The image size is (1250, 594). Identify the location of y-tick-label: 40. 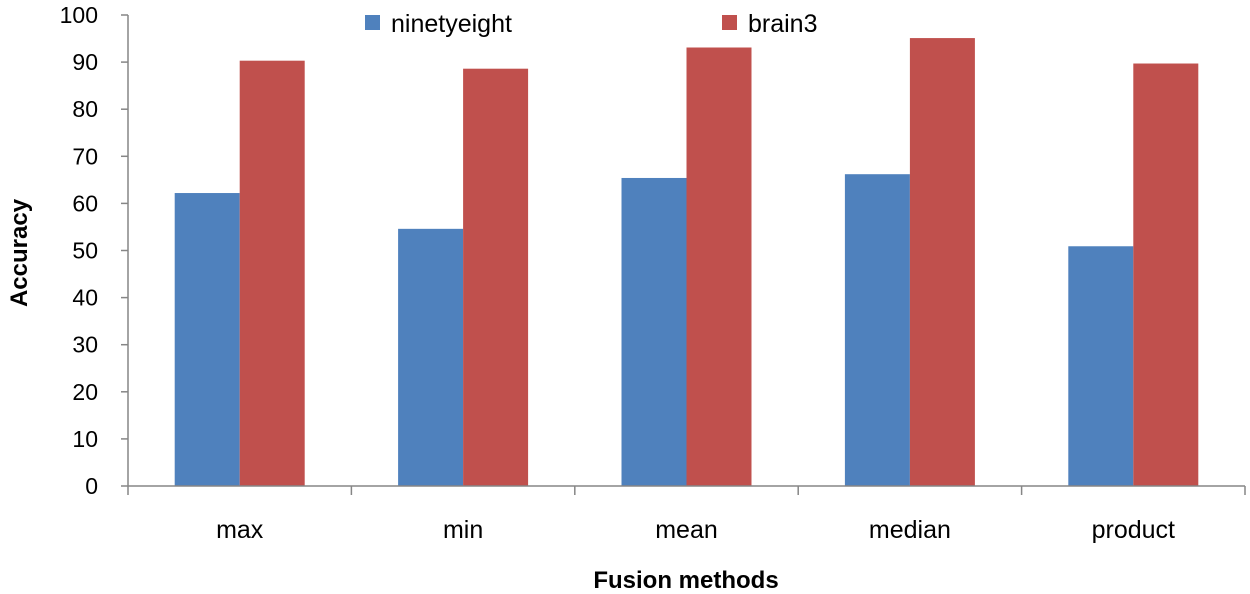
(85, 298).